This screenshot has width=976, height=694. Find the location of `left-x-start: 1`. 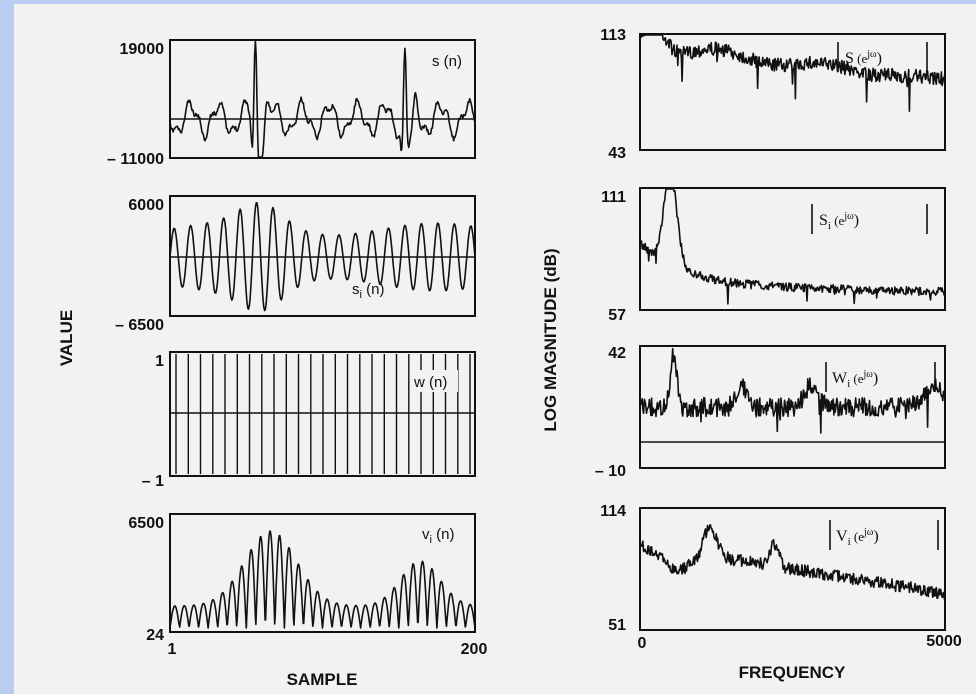

left-x-start: 1 is located at coordinates (172, 649).